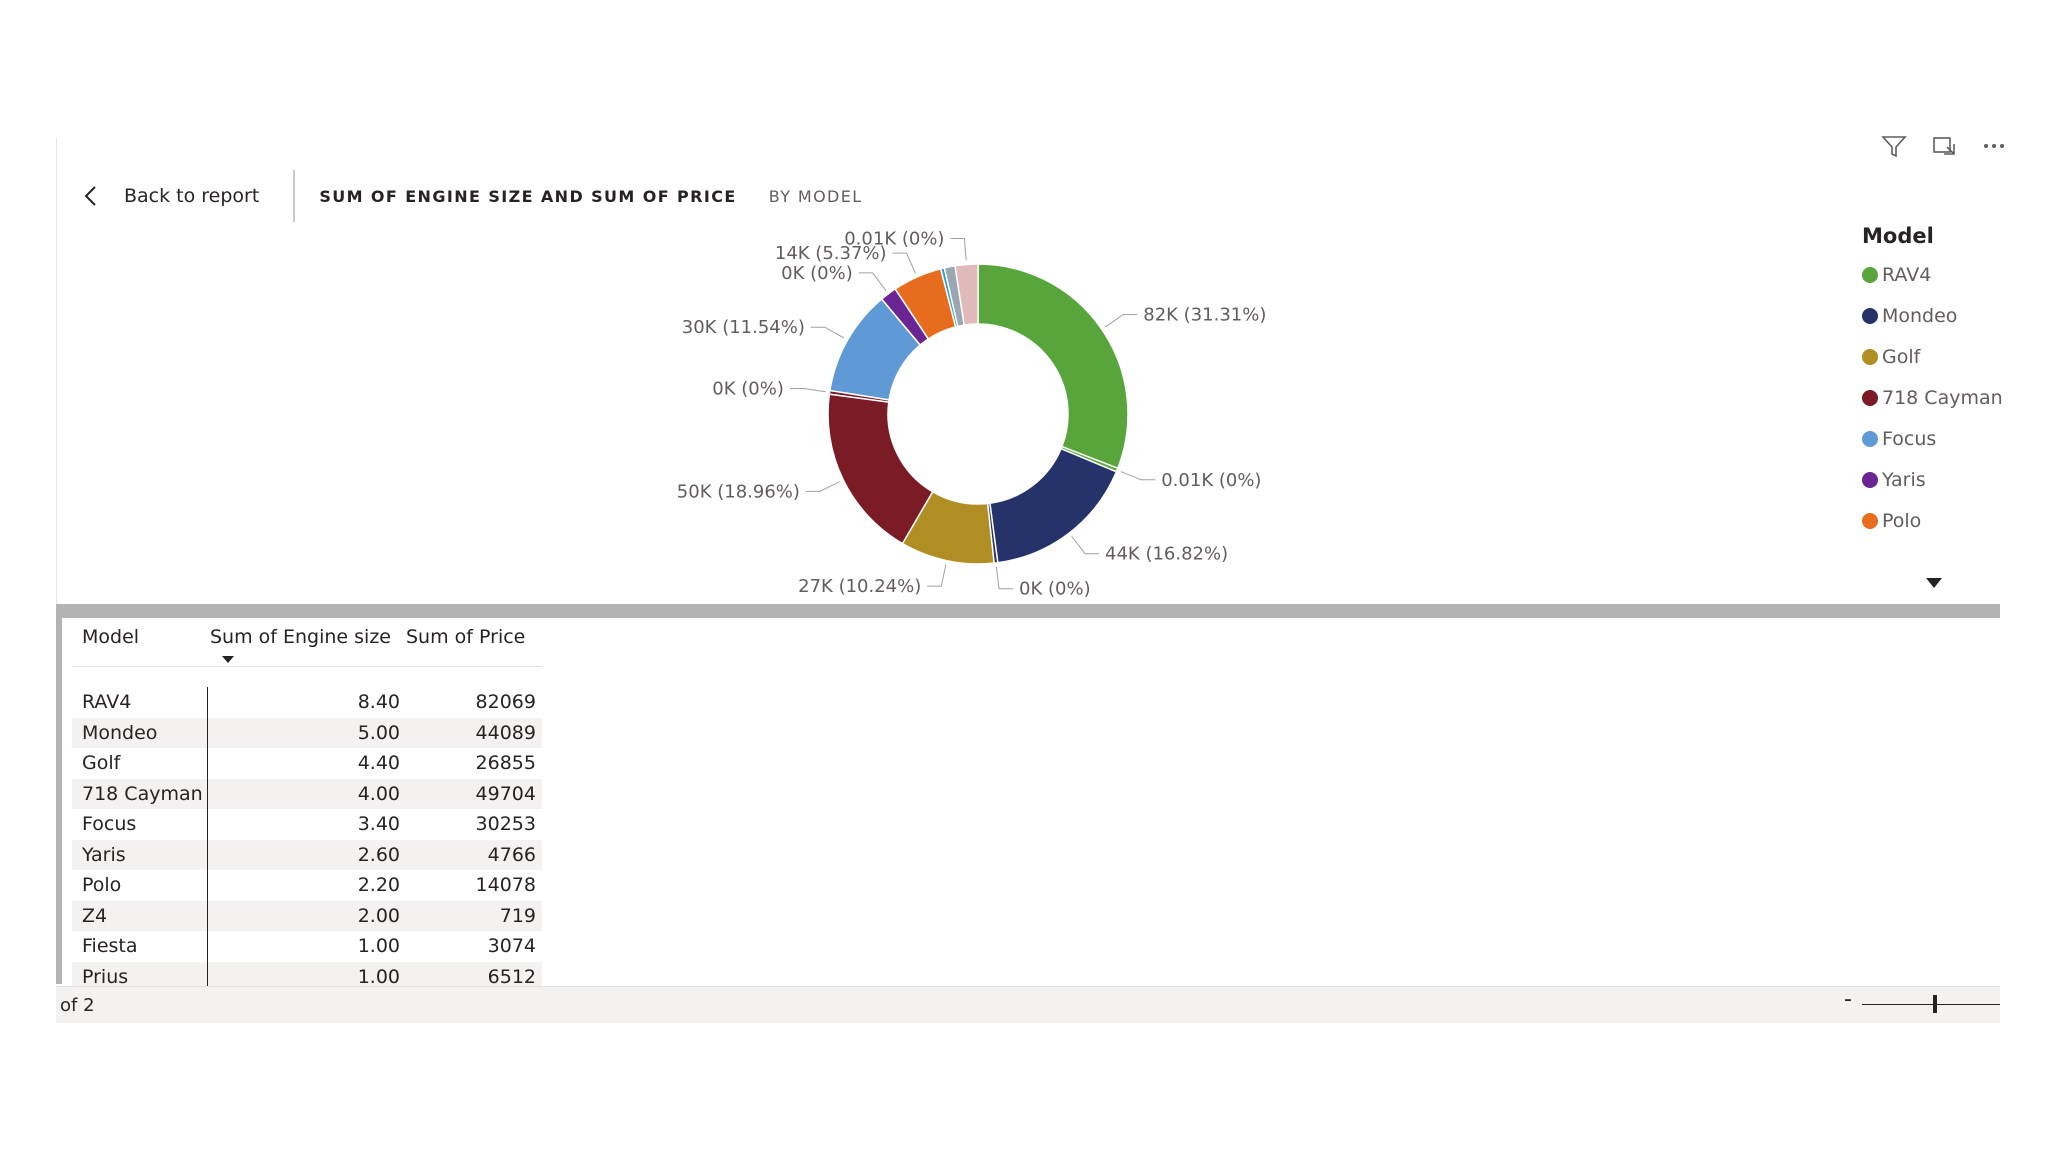 This screenshot has height=1152, width=2048. I want to click on zoom-slider-track, so click(1931, 1004).